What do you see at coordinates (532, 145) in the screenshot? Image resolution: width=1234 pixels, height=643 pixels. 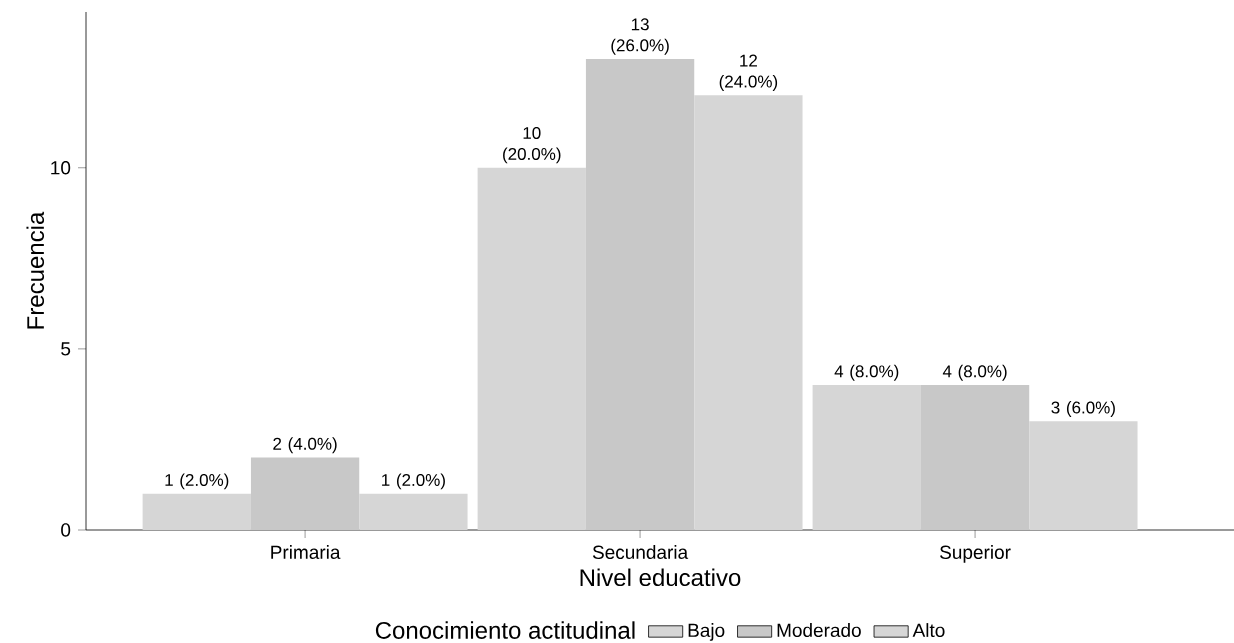 I see `data-label: 10 (20.0%)` at bounding box center [532, 145].